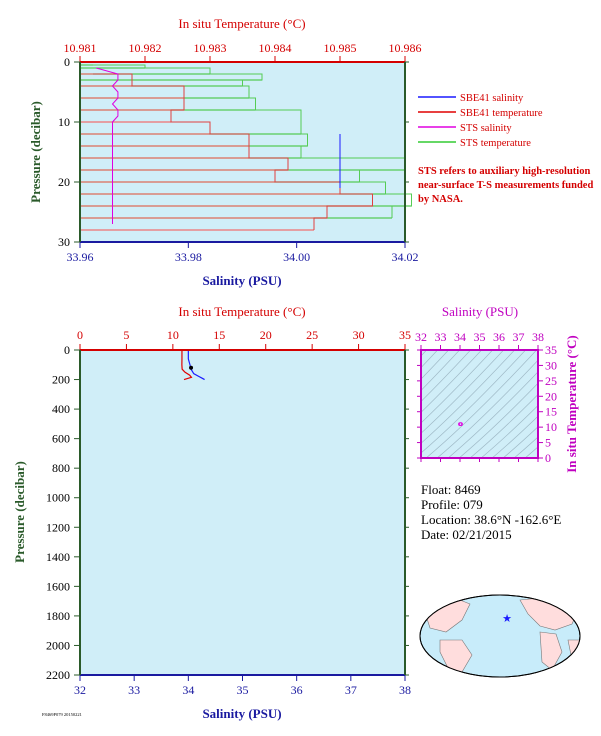 This screenshot has height=736, width=601. Describe the element at coordinates (551, 427) in the screenshot. I see `ts-temperature-tick-label: 10` at that location.